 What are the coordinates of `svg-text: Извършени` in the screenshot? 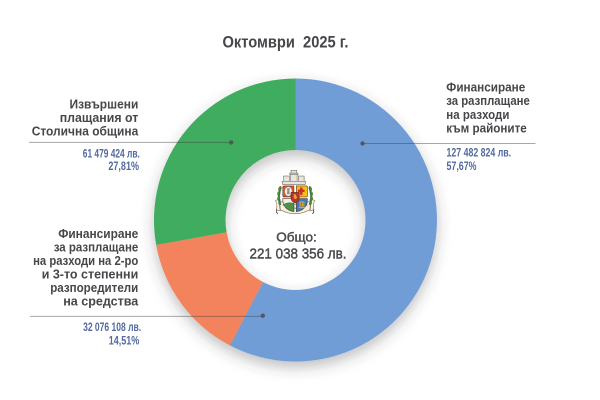 It's located at (104, 104).